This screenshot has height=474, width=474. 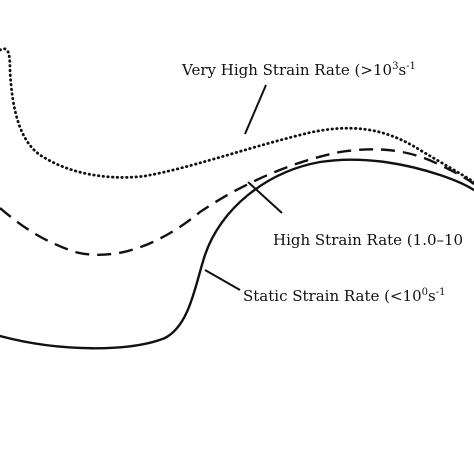 What do you see at coordinates (425, 292) in the screenshot?
I see `static-label-exponent: 0` at bounding box center [425, 292].